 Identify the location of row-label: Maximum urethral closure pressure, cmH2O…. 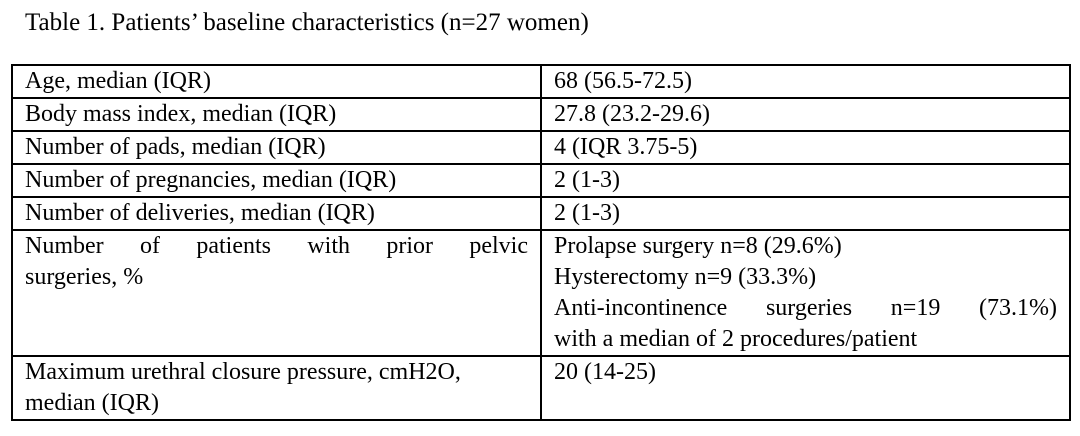
(276, 388).